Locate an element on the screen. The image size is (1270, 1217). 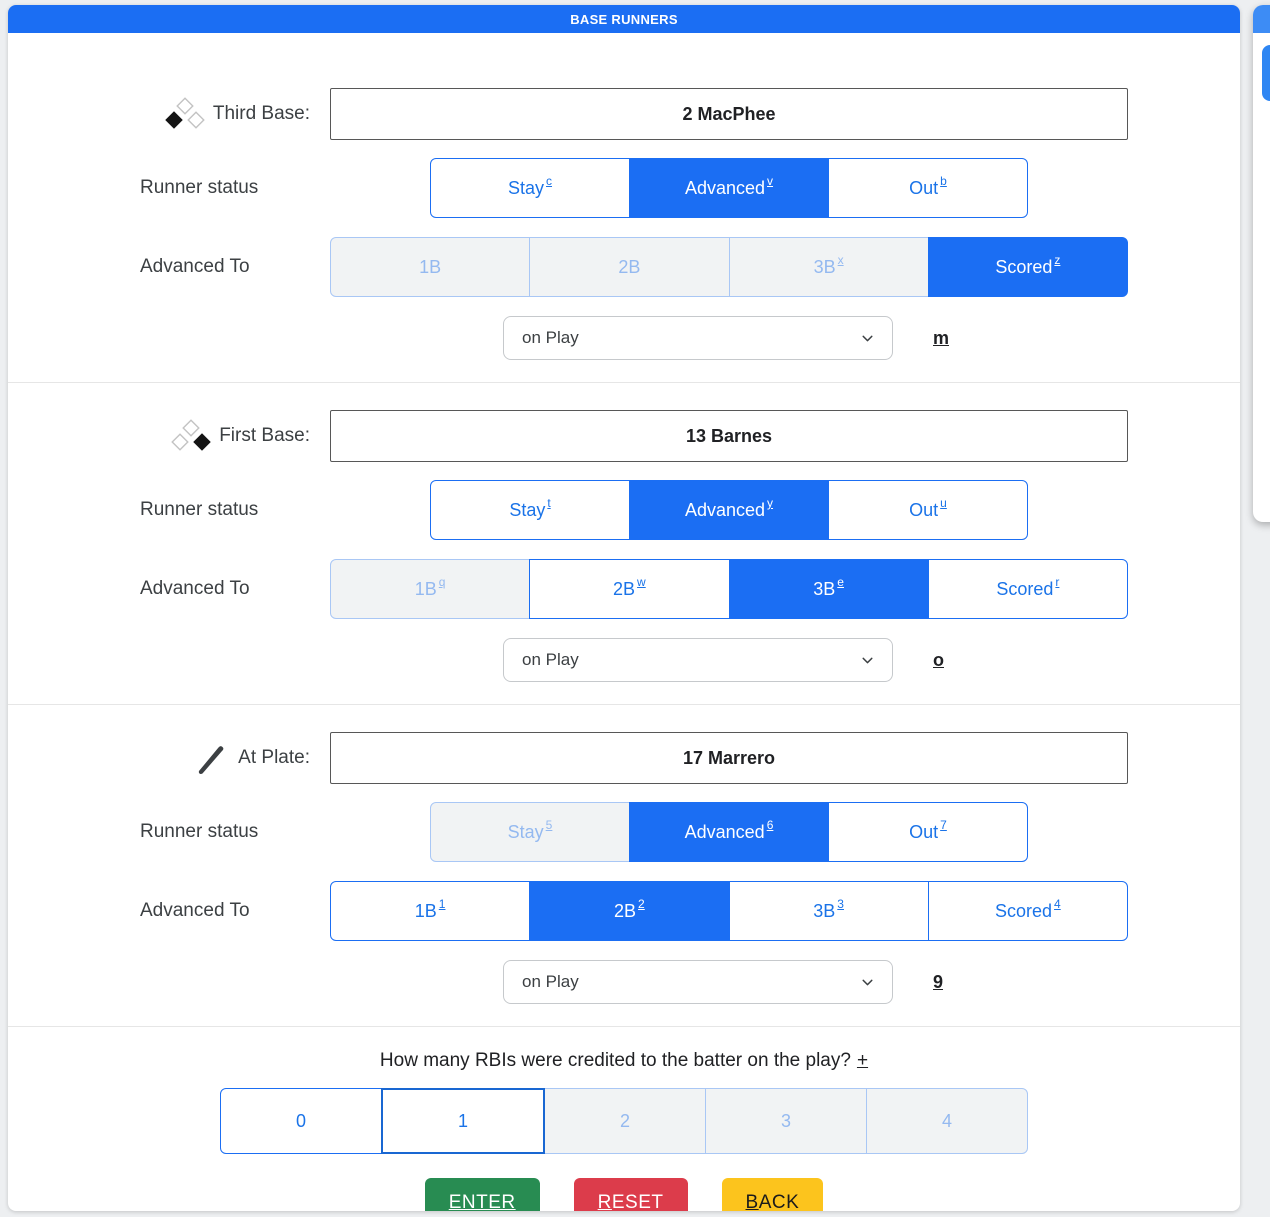
advance-to-3b-button: 3B e is located at coordinates (828, 589).